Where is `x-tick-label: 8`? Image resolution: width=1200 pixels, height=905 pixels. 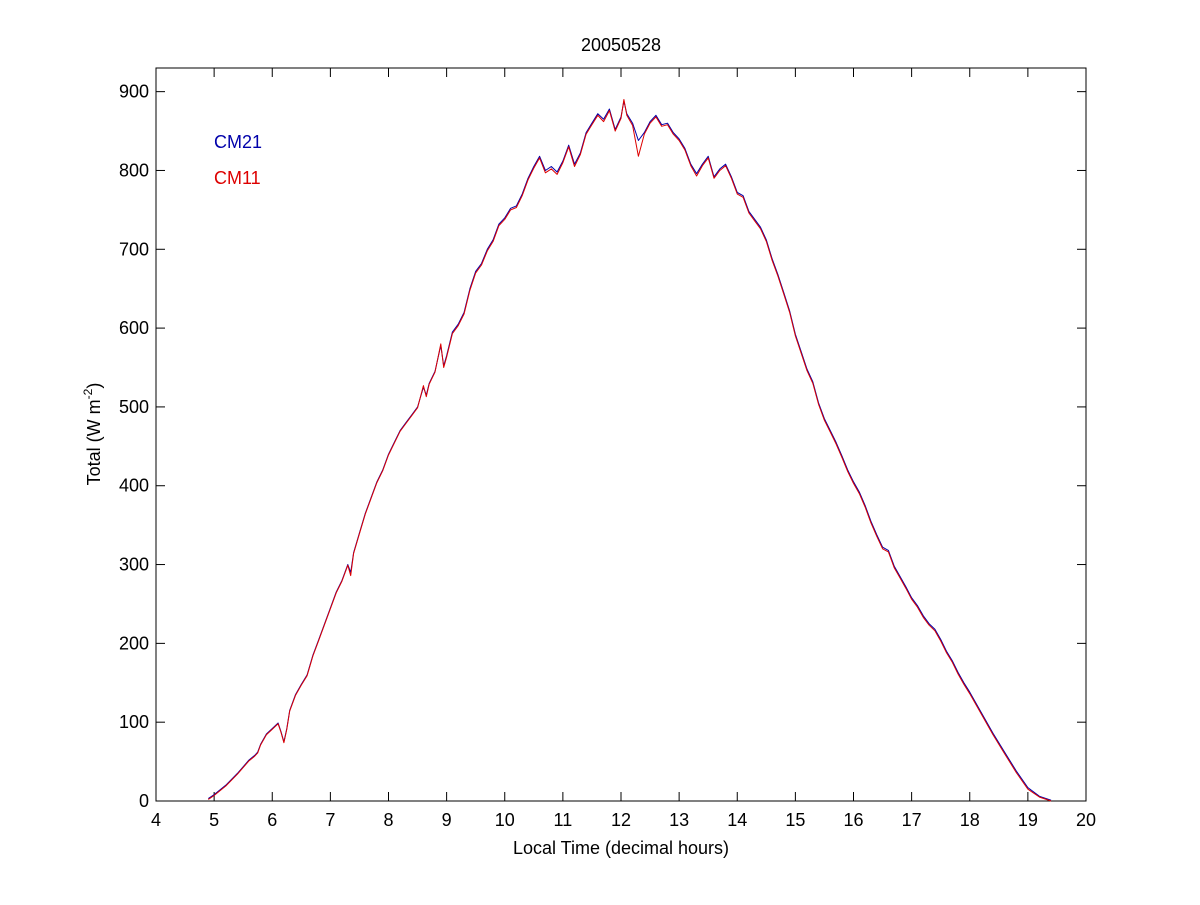 x-tick-label: 8 is located at coordinates (388, 820).